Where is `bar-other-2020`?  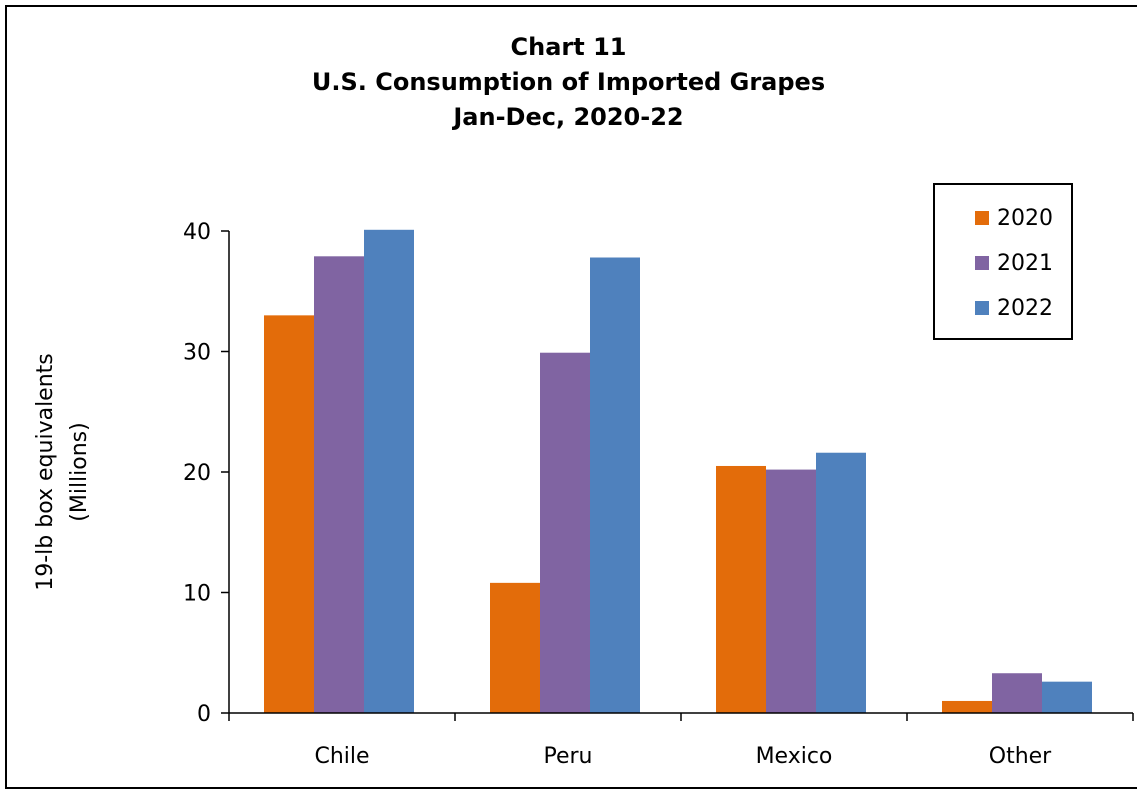
bar-other-2020 is located at coordinates (967, 706).